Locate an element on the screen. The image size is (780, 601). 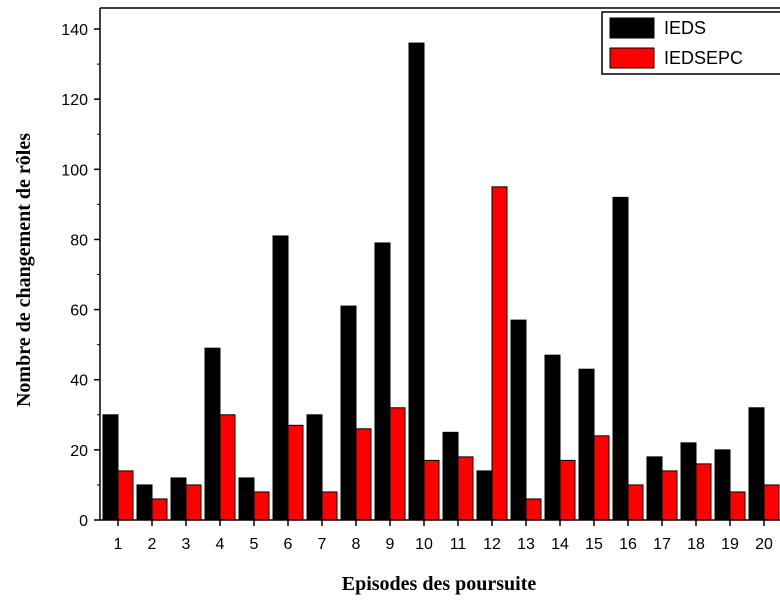
x-ticks-group: 1 2 3 4 5 6 7 8 9 10 11 12 13 14 15 16 17 18 19 20 is located at coordinates (443, 536).